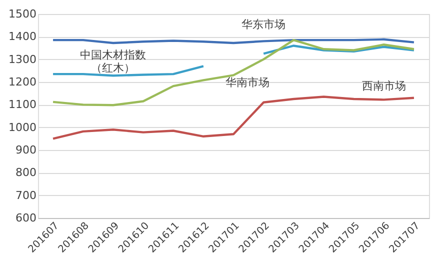 This screenshot has width=437, height=263. What do you see at coordinates (264, 25) in the screenshot?
I see `series-label: 华东市场` at bounding box center [264, 25].